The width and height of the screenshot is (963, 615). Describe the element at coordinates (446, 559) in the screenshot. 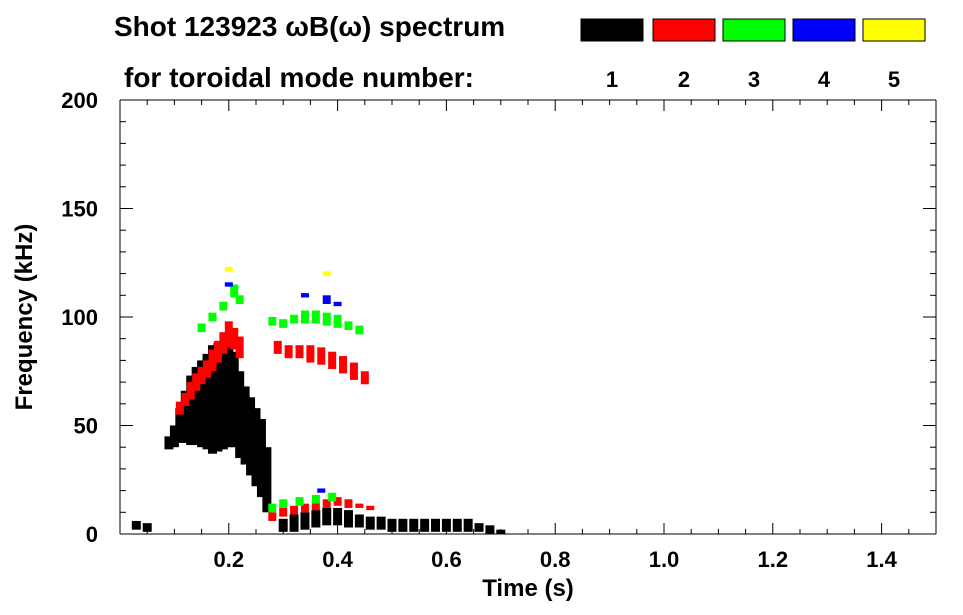

I see `x-tick-label-2: 0.6` at that location.